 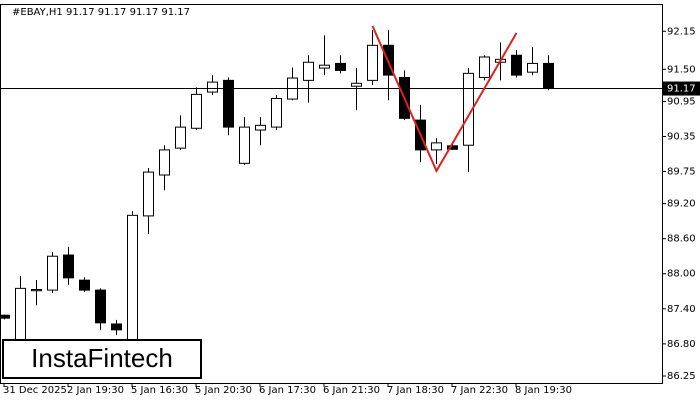 What do you see at coordinates (479, 390) in the screenshot?
I see `x-tick-label: 7 Jan 22:30` at bounding box center [479, 390].